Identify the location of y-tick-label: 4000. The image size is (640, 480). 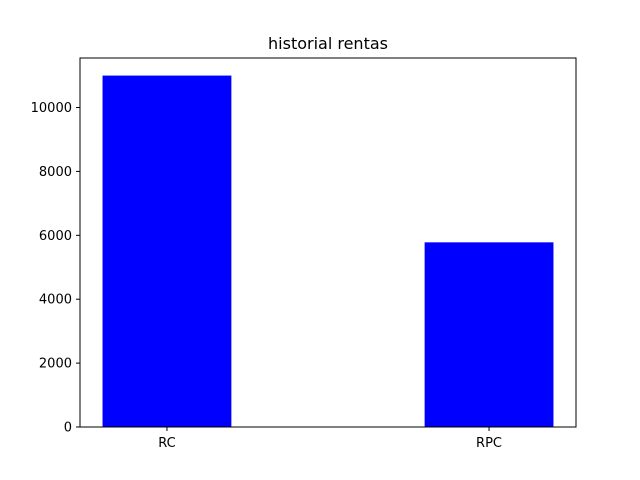
(55, 300).